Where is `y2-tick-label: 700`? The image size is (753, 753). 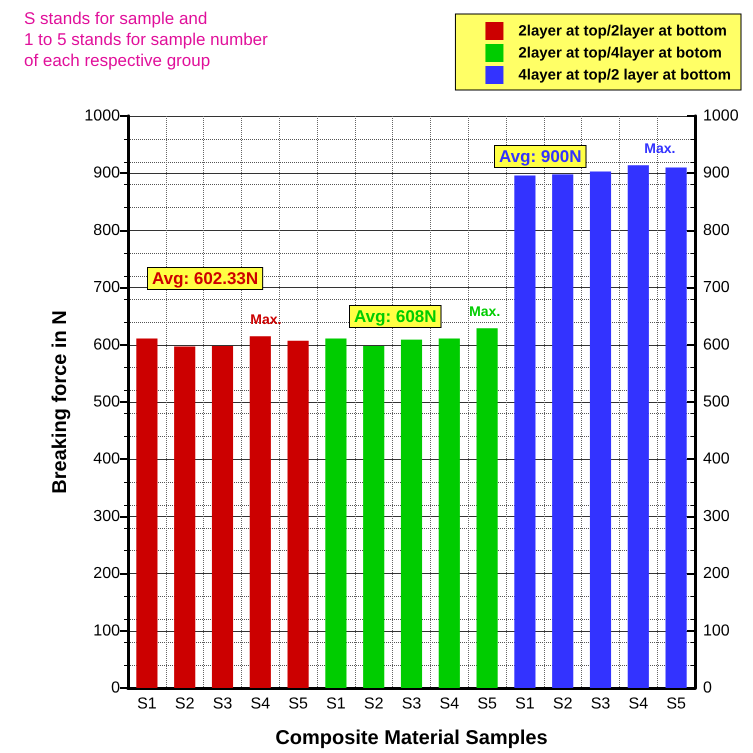 y2-tick-label: 700 is located at coordinates (716, 287).